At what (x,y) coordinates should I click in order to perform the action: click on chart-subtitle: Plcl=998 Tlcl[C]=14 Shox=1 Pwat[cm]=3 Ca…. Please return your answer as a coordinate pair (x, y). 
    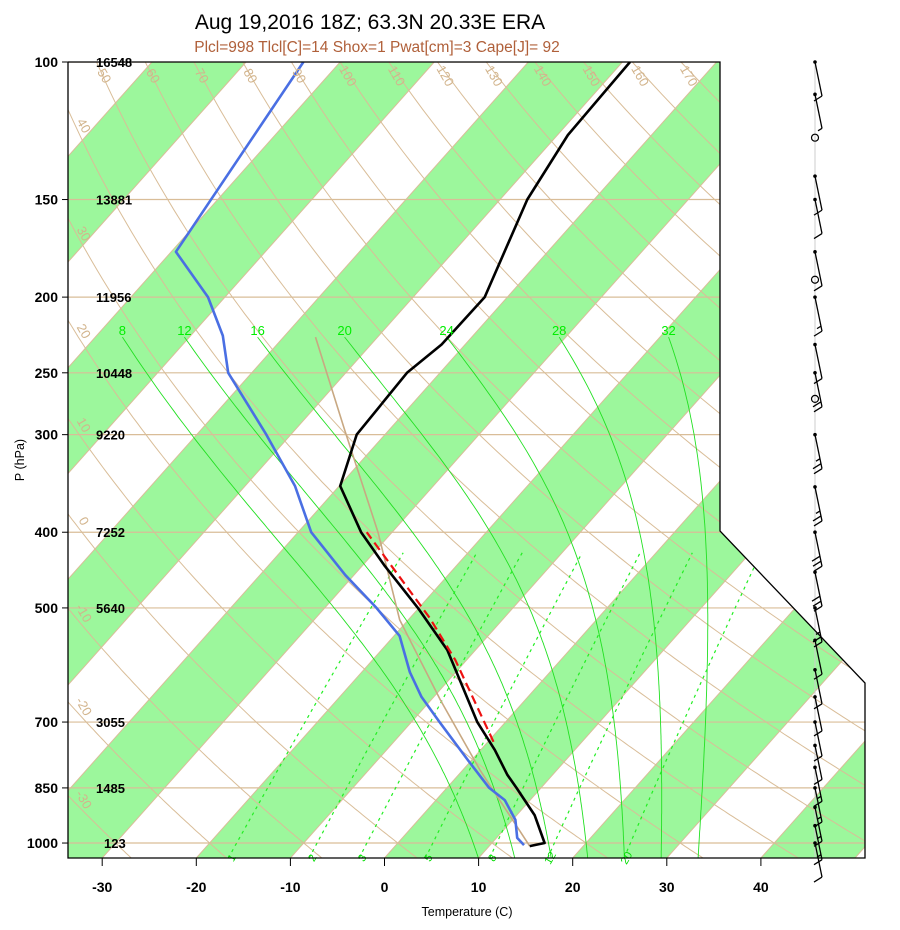
    Looking at the image, I should click on (376, 47).